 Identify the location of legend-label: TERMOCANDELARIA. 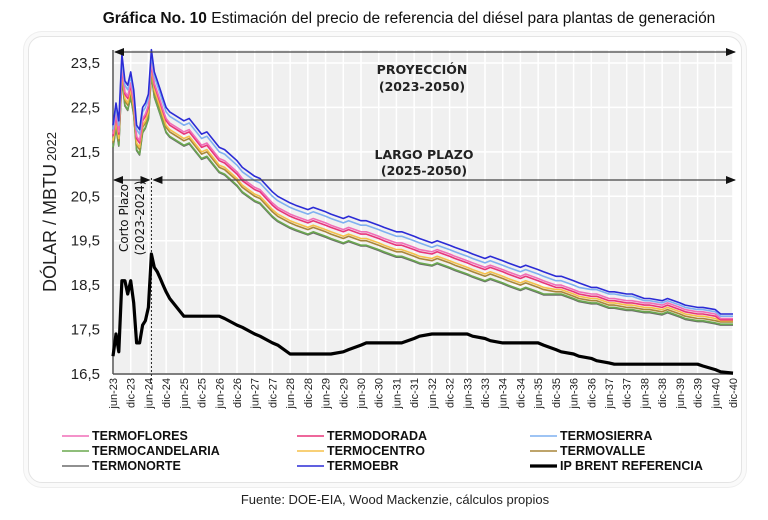
(156, 451).